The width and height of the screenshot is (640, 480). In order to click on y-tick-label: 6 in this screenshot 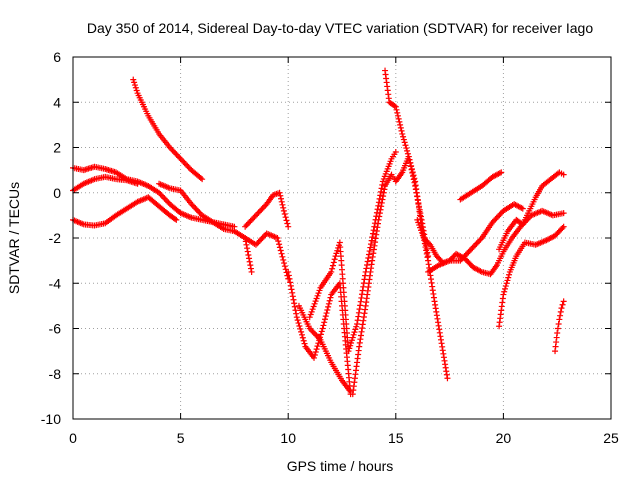, I will do `click(57, 57)`.